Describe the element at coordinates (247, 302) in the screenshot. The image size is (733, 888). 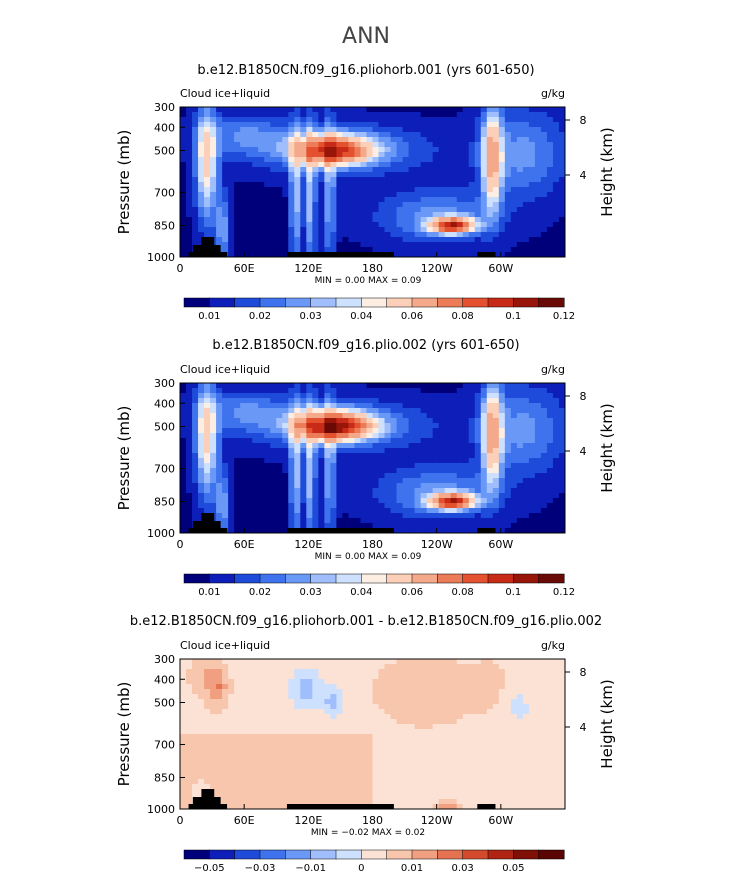
I see `colorbar-swatch` at that location.